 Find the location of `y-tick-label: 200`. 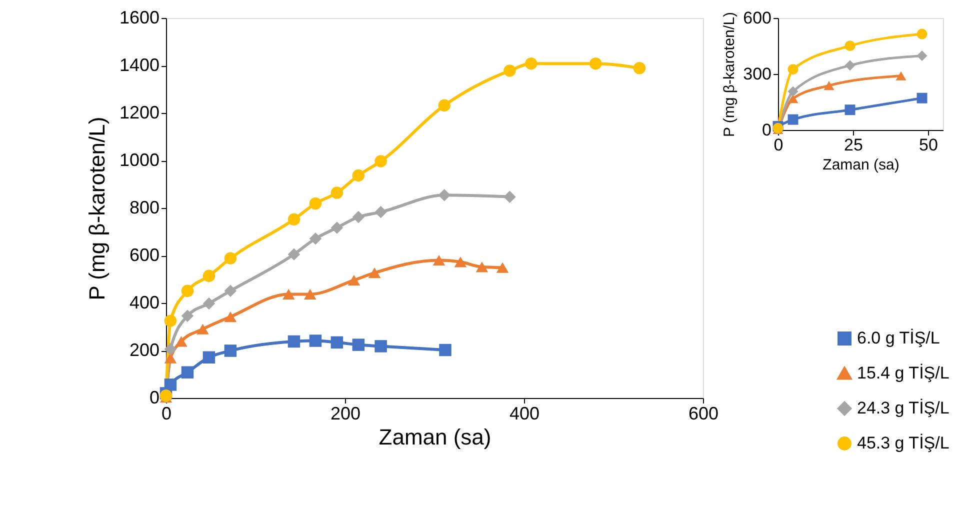

y-tick-label: 200 is located at coordinates (144, 350).